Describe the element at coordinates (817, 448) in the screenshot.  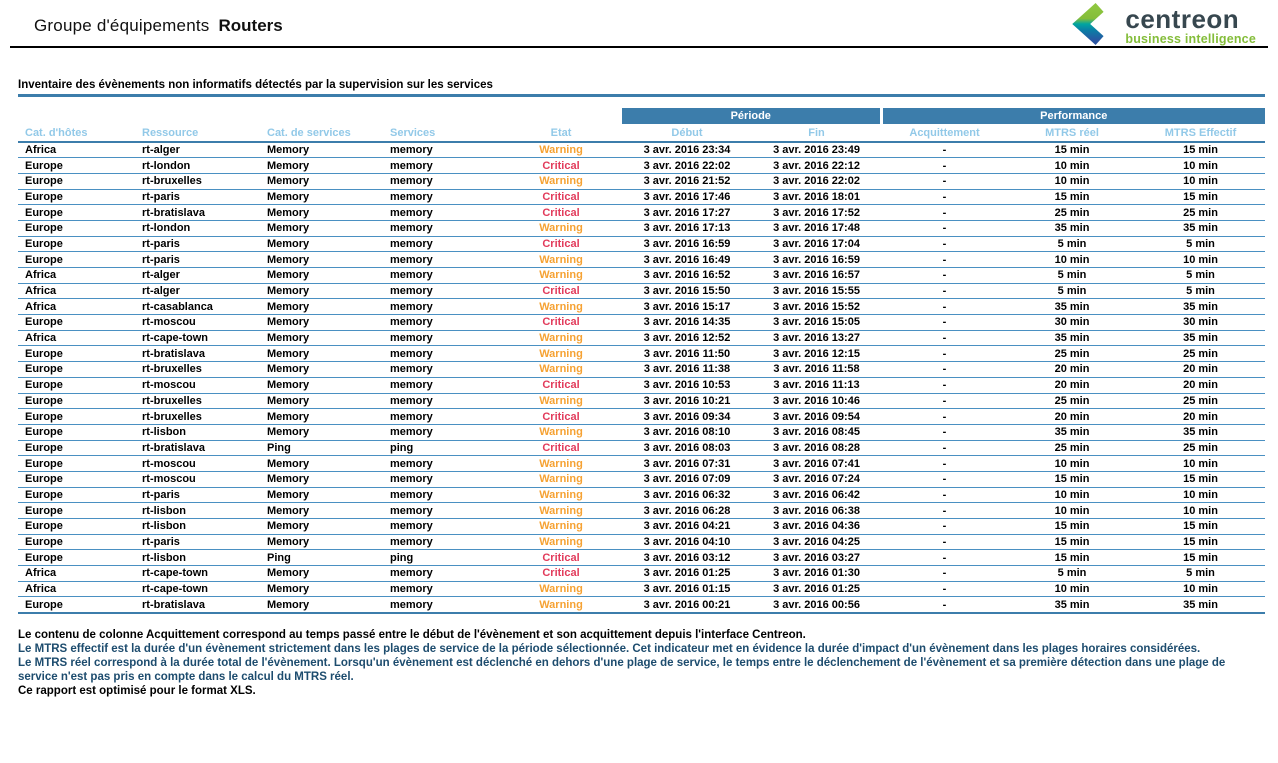
I see `cell-end: 3 avr. 2016 08:28` at that location.